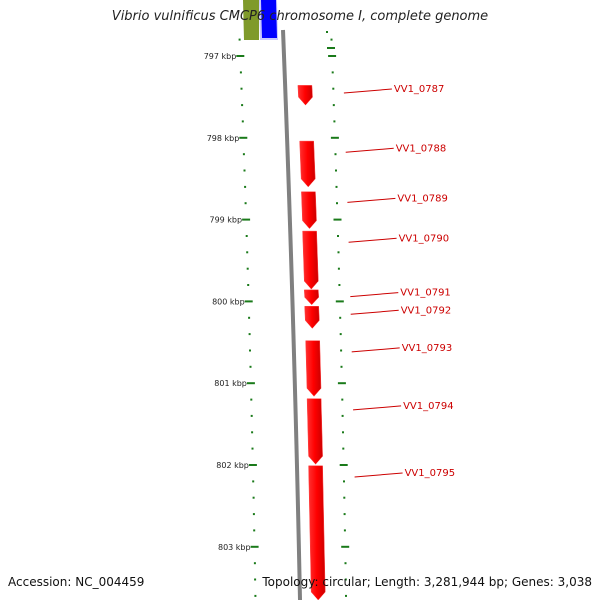 This screenshot has height=605, width=600. Describe the element at coordinates (422, 198) in the screenshot. I see `gene-label: VV1_0789` at that location.